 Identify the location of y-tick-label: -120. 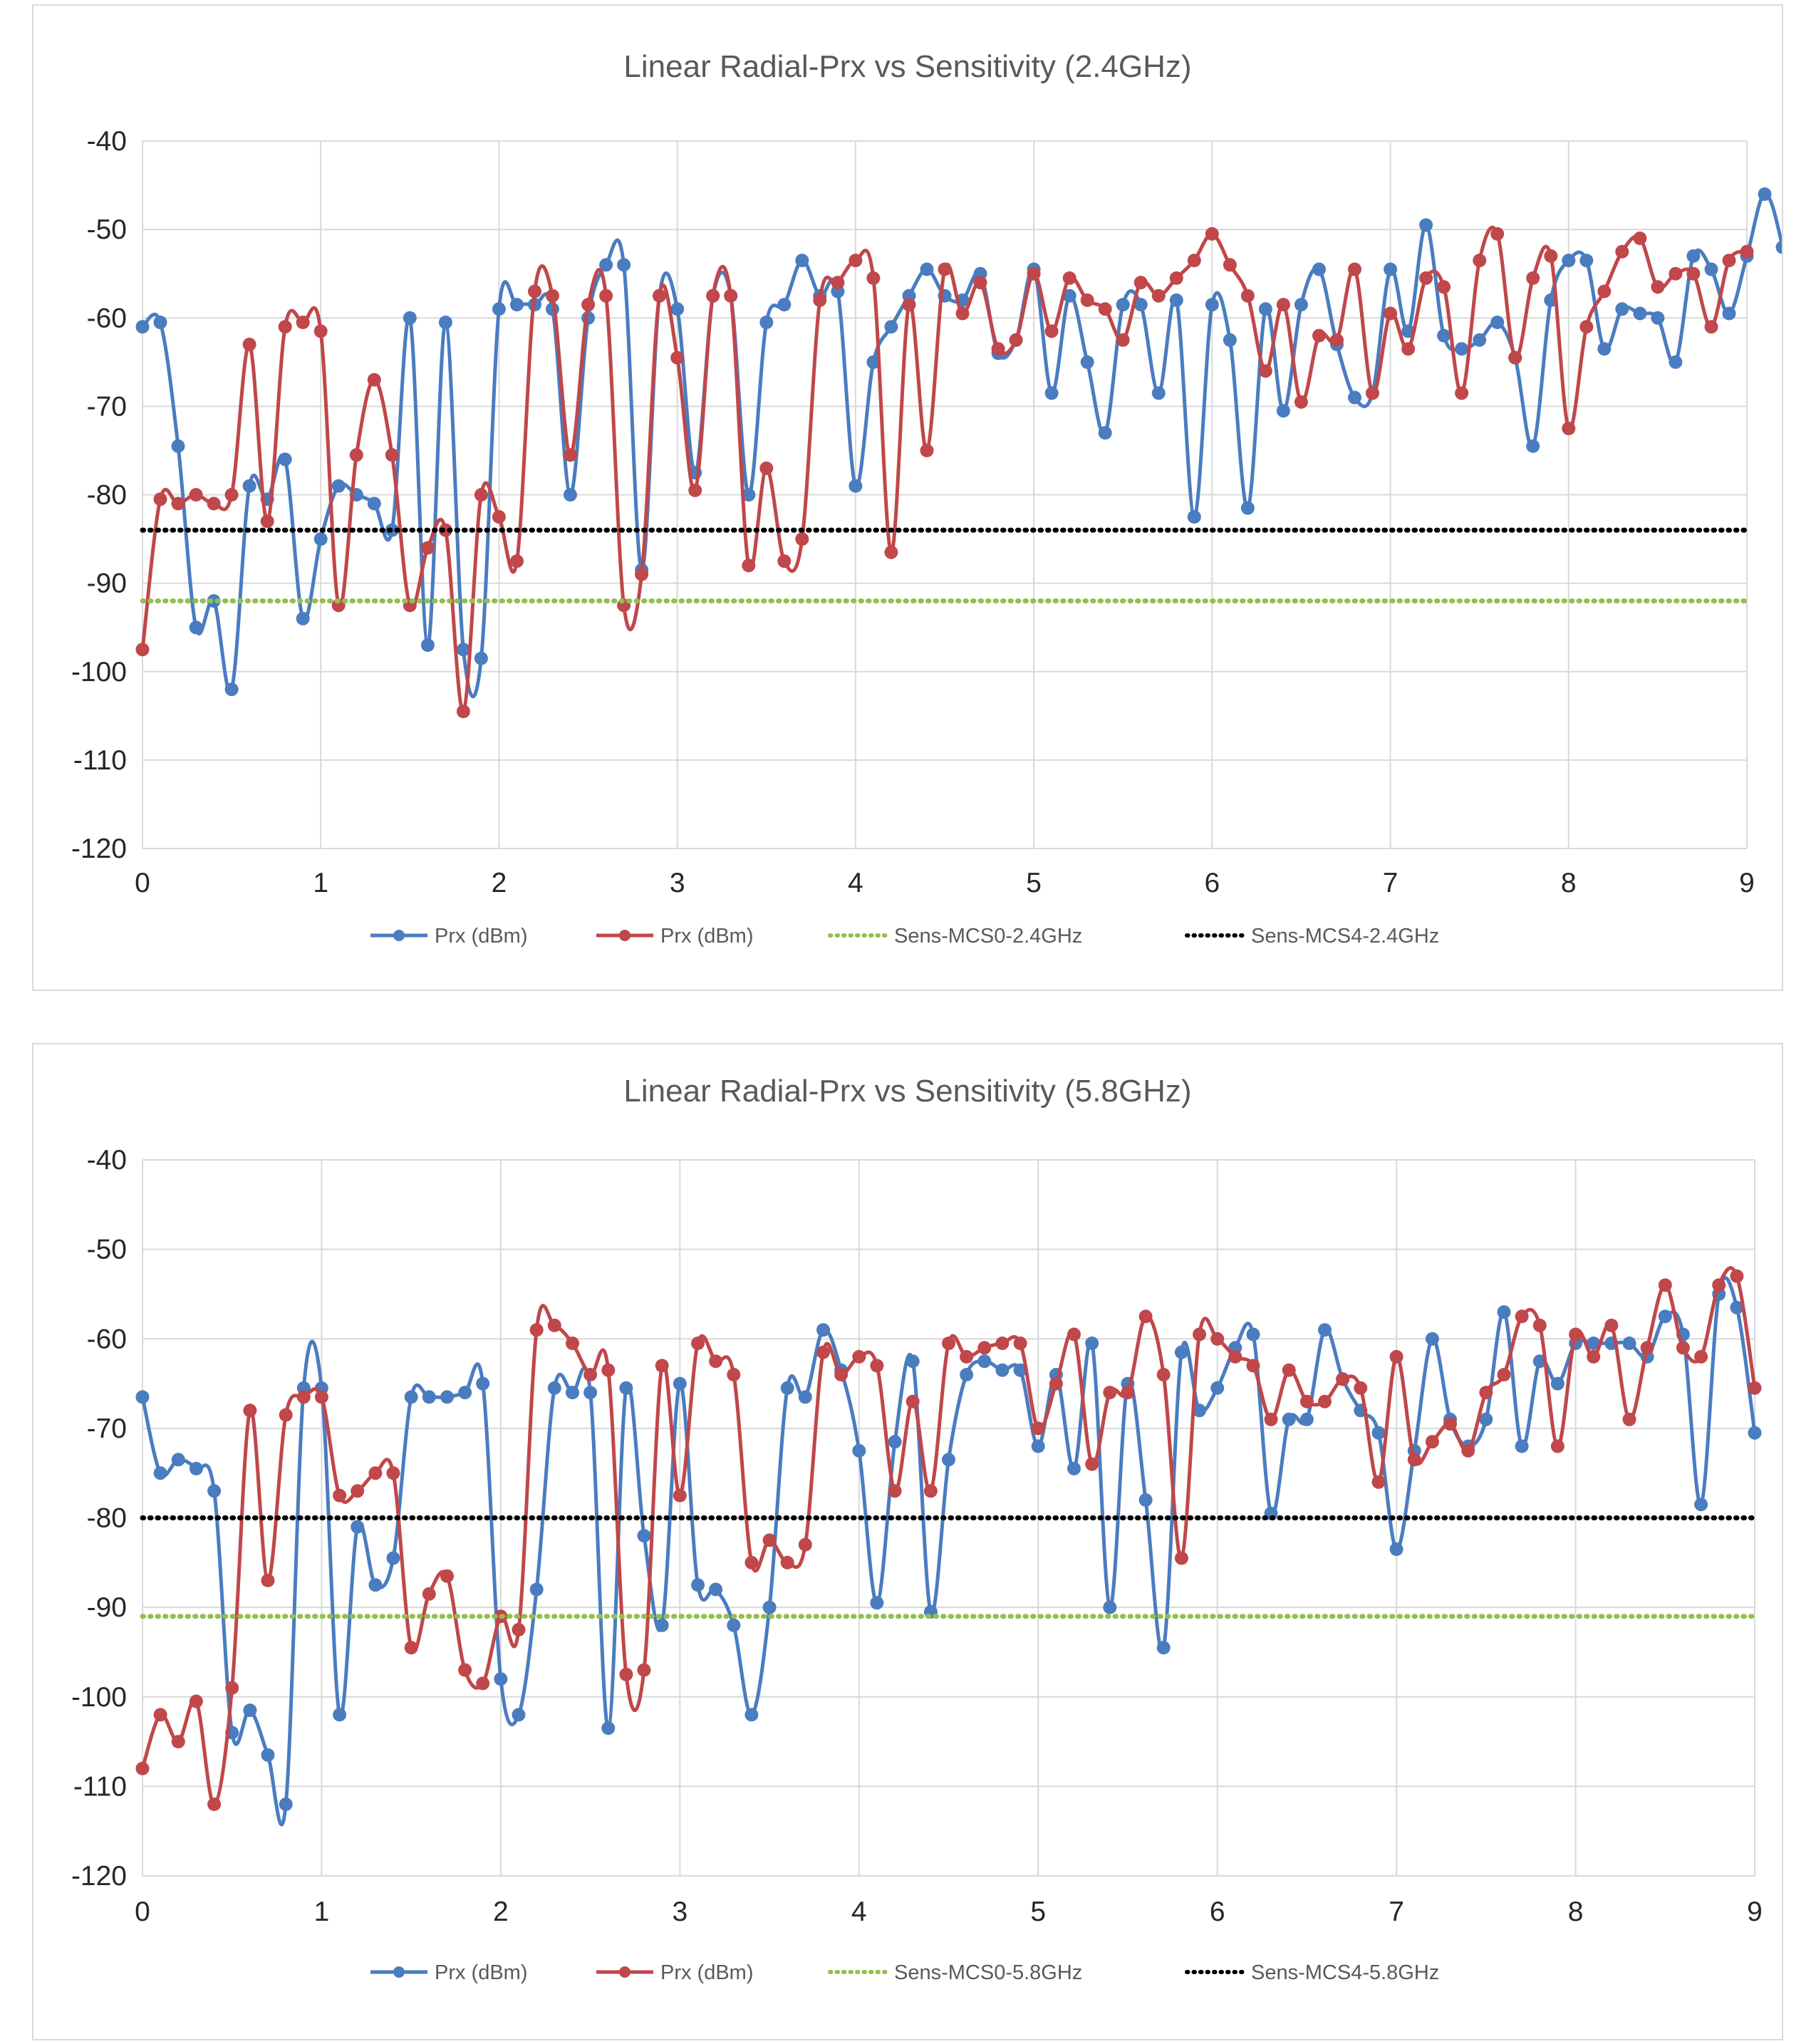
(99, 1877).